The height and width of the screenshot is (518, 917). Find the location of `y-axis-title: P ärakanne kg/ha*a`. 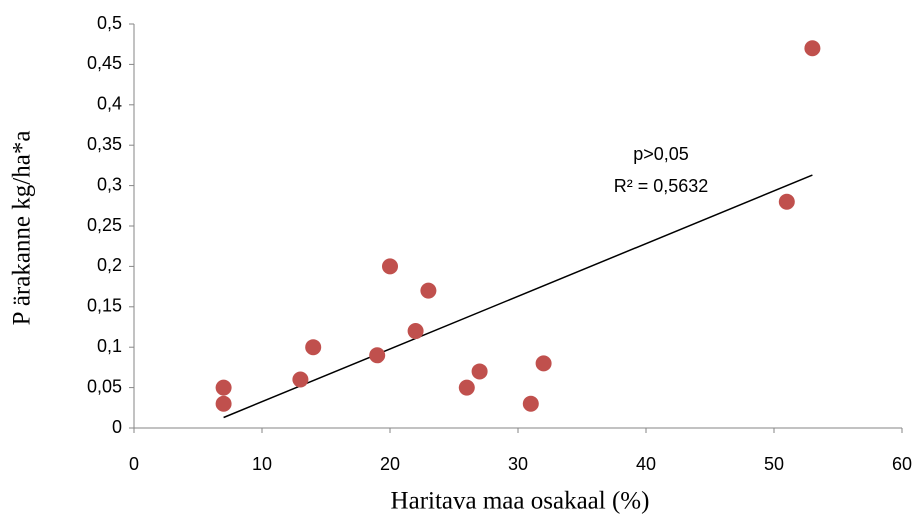

y-axis-title: P ärakanne kg/ha*a is located at coordinates (22, 228).